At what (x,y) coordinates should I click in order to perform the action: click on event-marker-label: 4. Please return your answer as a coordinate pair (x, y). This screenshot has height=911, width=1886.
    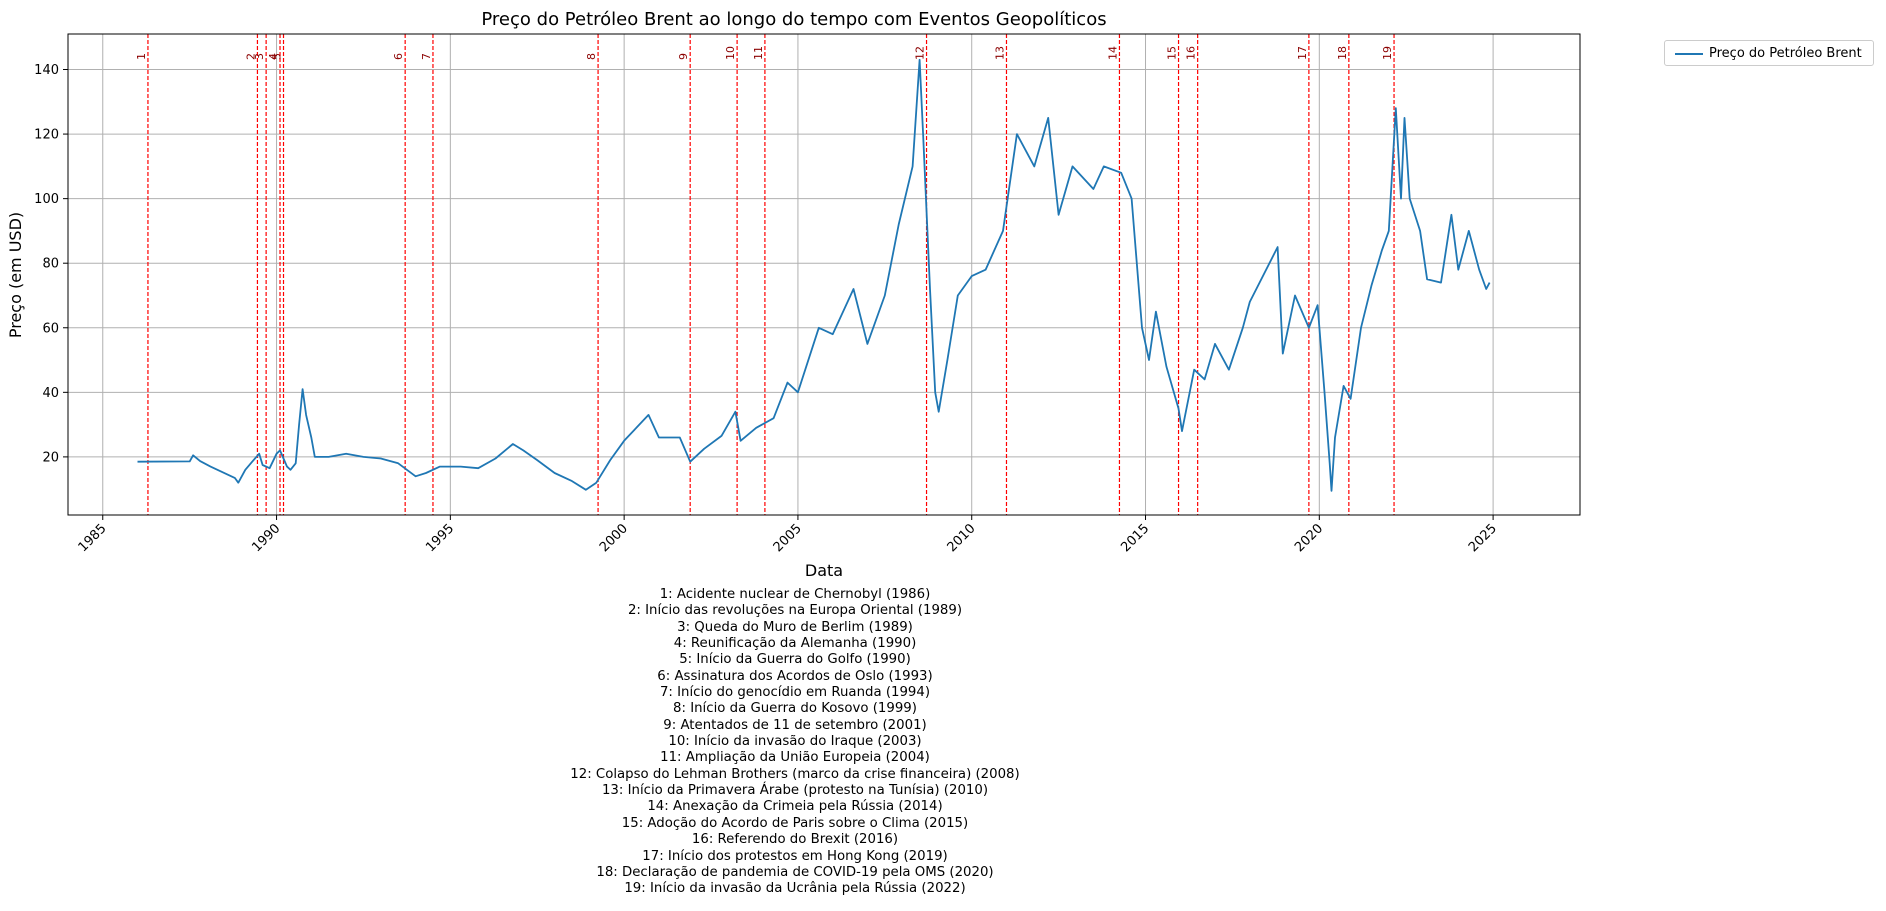
    Looking at the image, I should click on (273, 56).